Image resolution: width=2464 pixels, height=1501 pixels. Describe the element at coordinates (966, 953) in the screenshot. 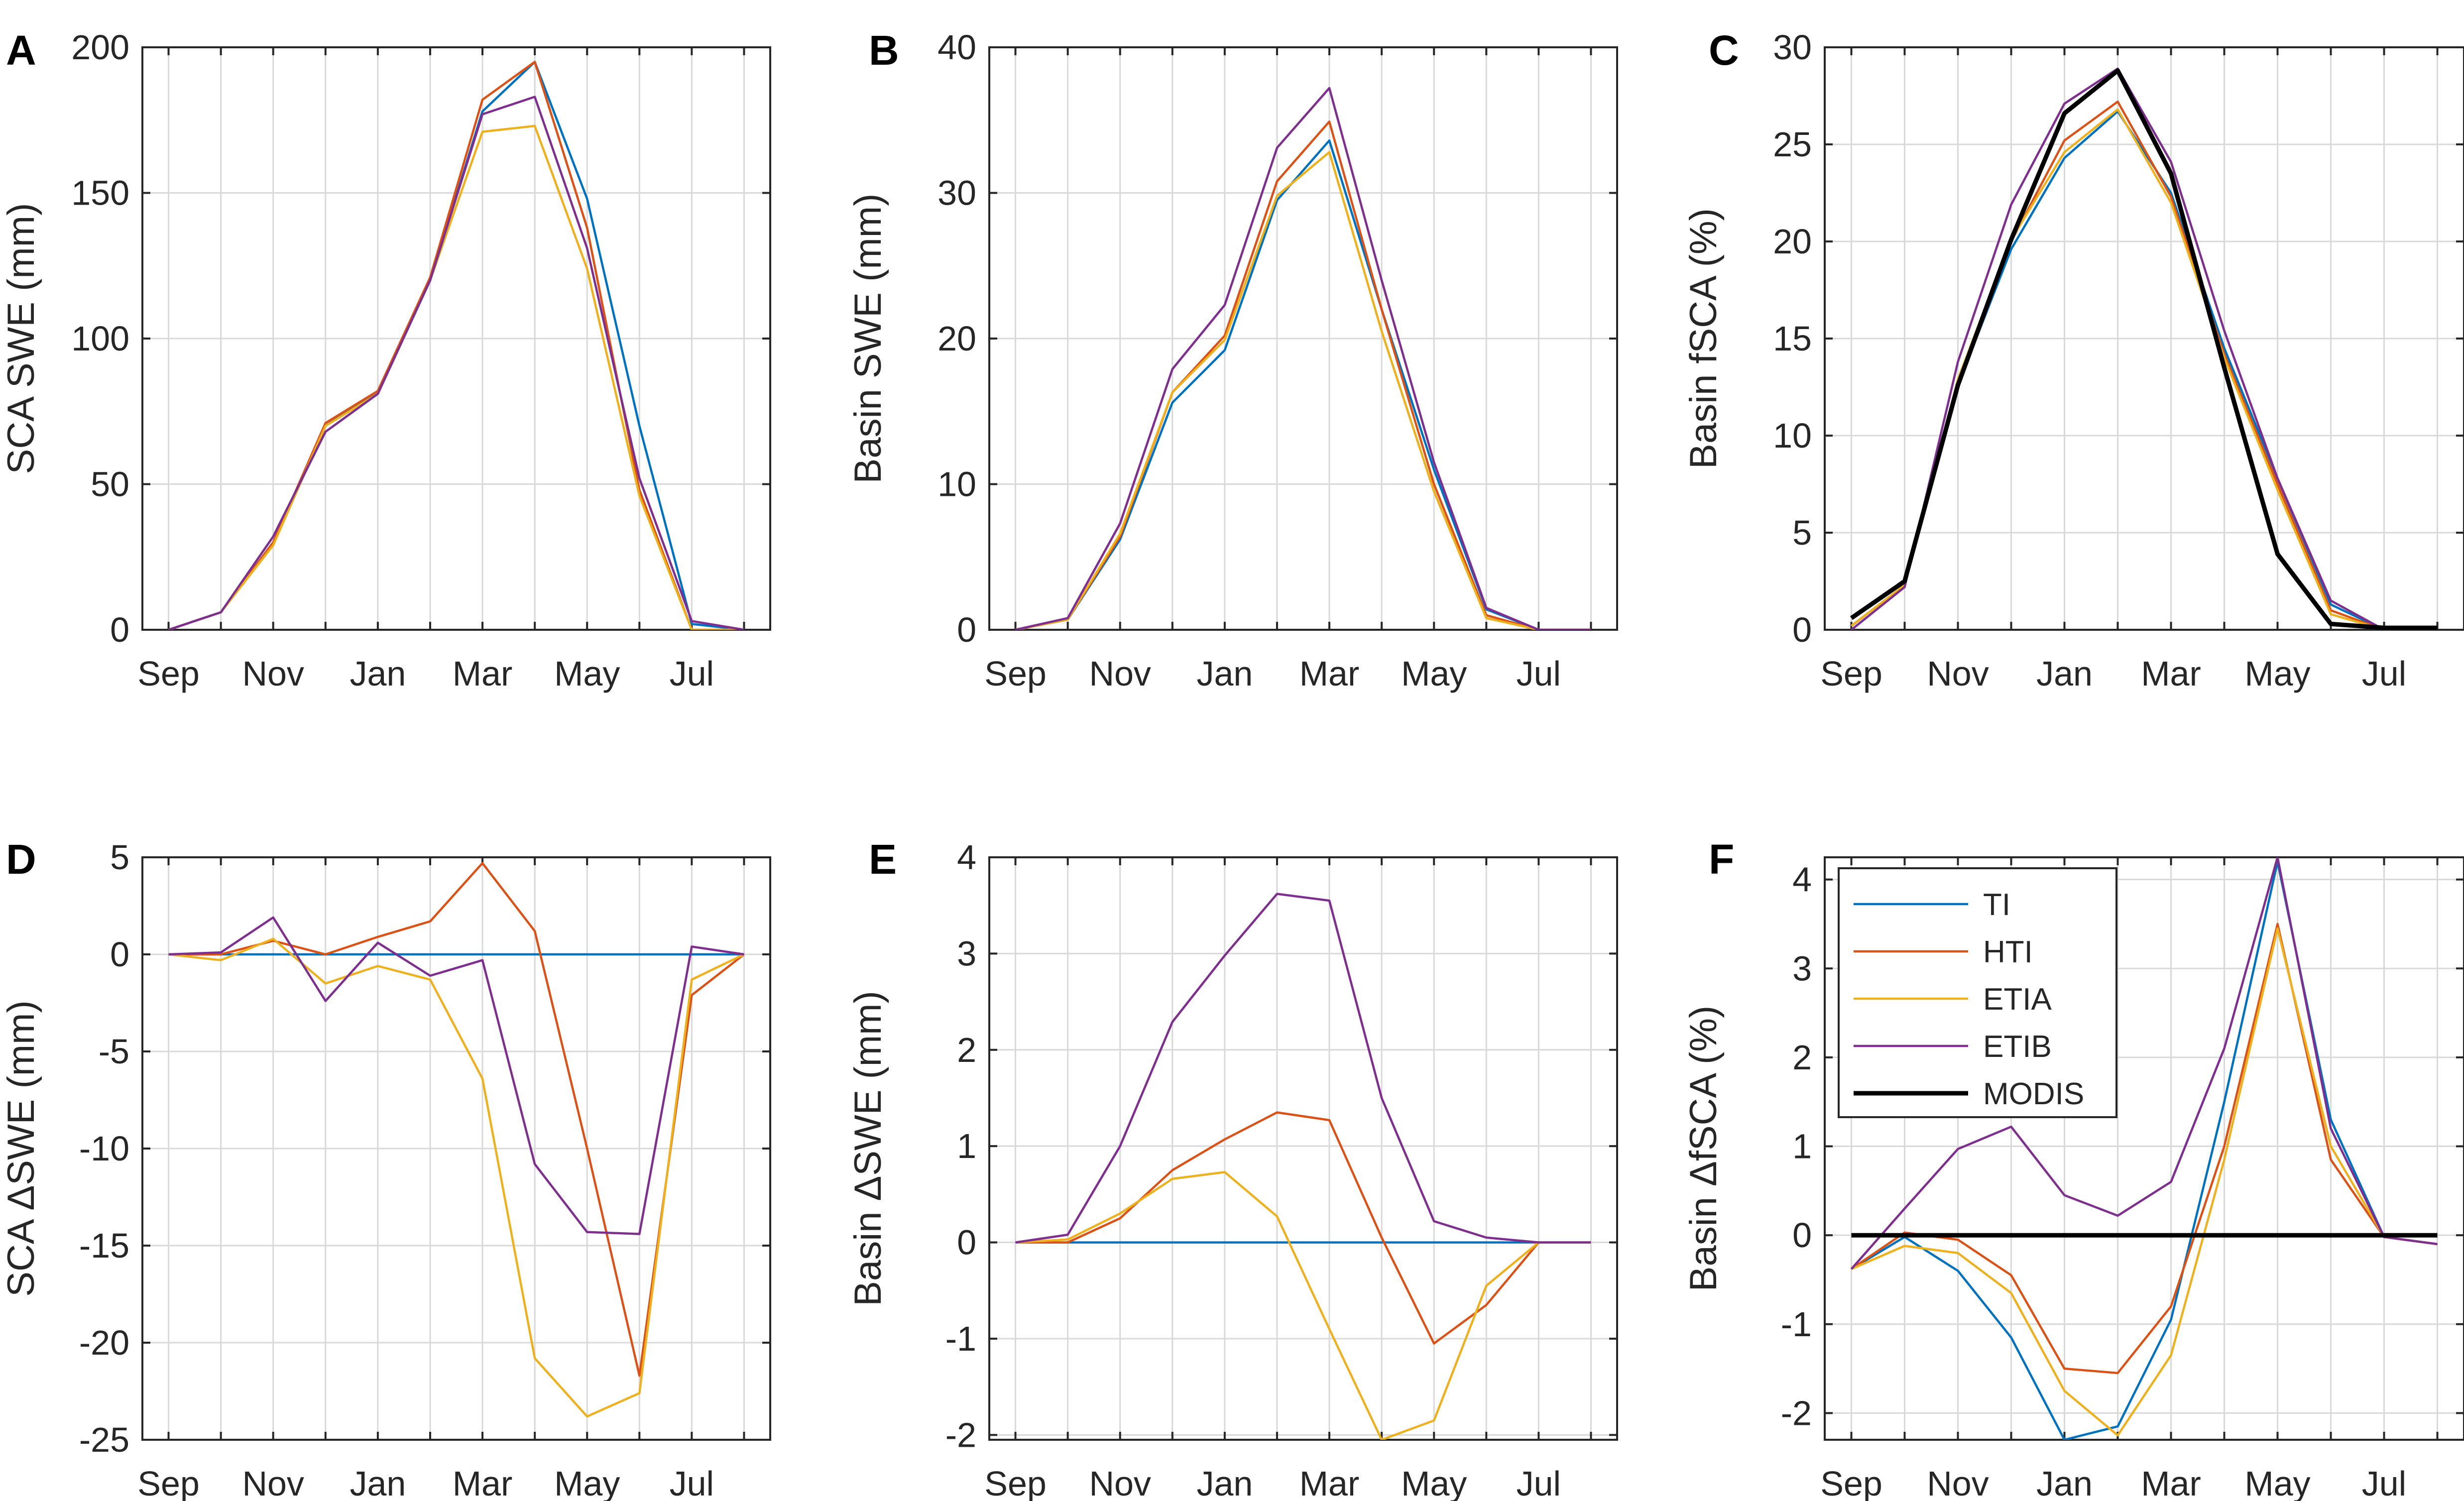

I see `panel-e-ytick-label: 3` at that location.